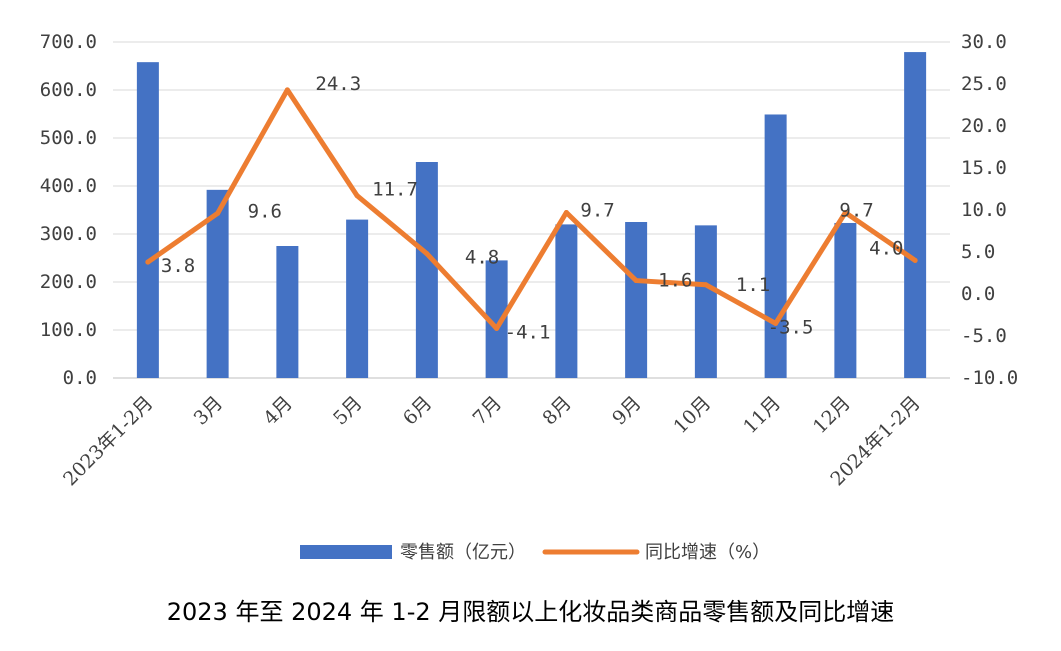 The image size is (1061, 651). Describe the element at coordinates (265, 211) in the screenshot. I see `data-label: 9.6` at that location.